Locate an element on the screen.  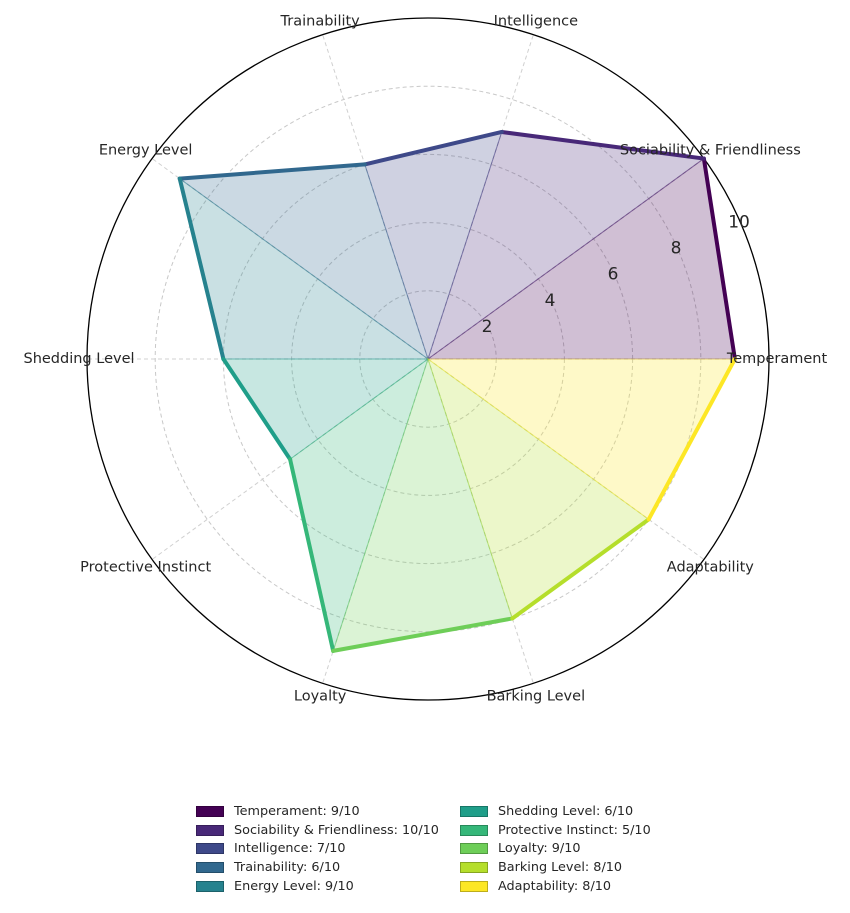
category-label: Intelligence is located at coordinates (536, 21).